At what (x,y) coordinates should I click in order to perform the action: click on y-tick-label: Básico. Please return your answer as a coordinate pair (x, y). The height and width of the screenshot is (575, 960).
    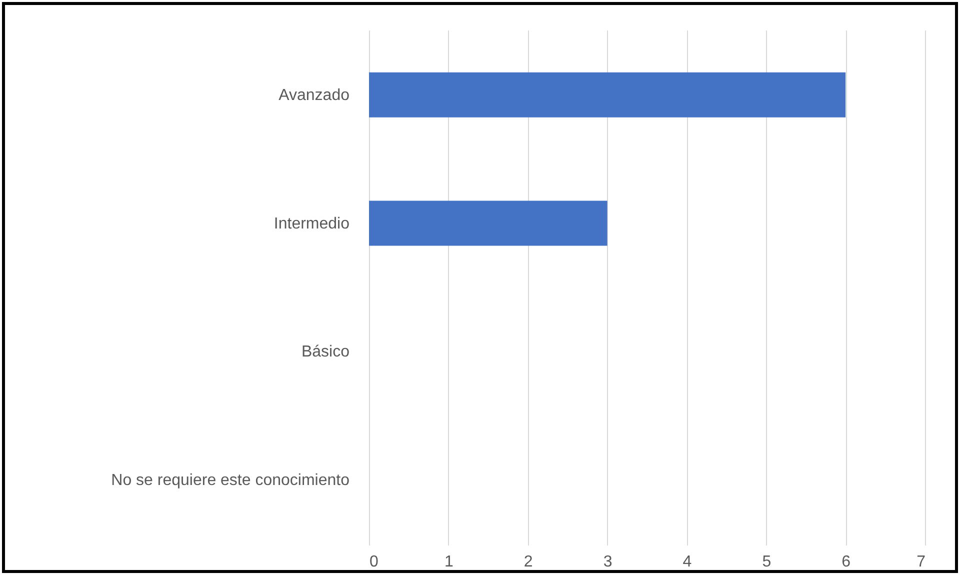
    Looking at the image, I should click on (325, 352).